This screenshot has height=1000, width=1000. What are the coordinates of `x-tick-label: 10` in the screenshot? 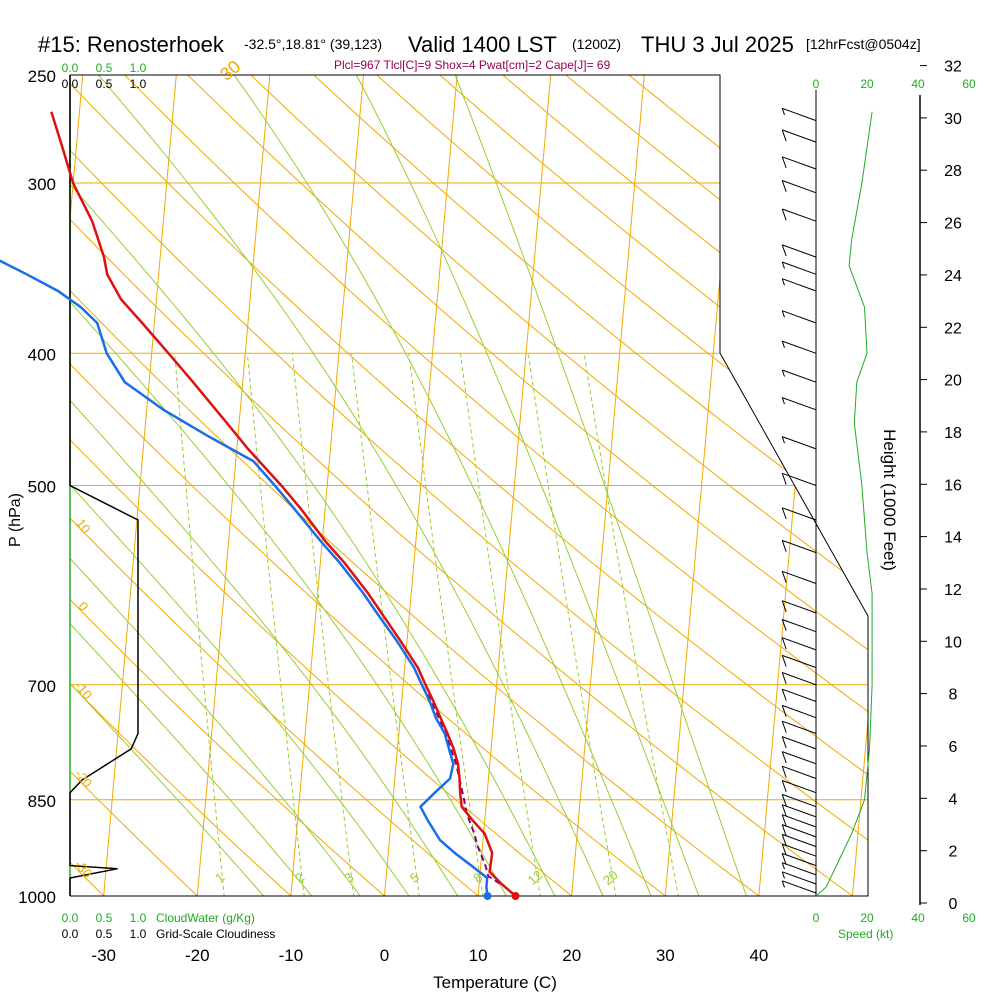 It's located at (478, 955).